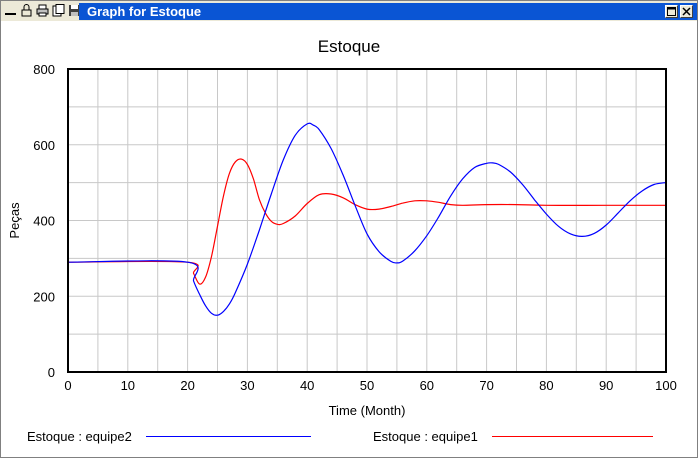  Describe the element at coordinates (44, 145) in the screenshot. I see `y-tick-label: 600` at that location.